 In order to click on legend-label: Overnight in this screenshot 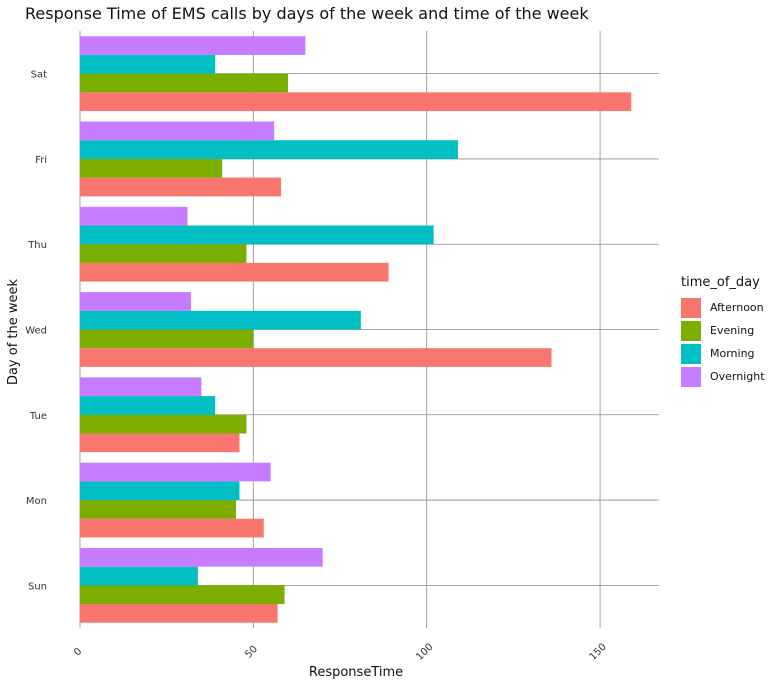, I will do `click(737, 376)`.